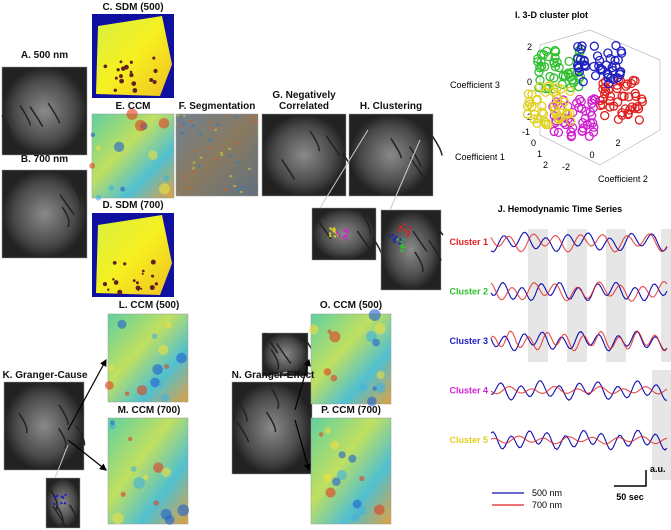 This screenshot has width=671, height=530. I want to click on tick-label: -2, so click(528, 117).